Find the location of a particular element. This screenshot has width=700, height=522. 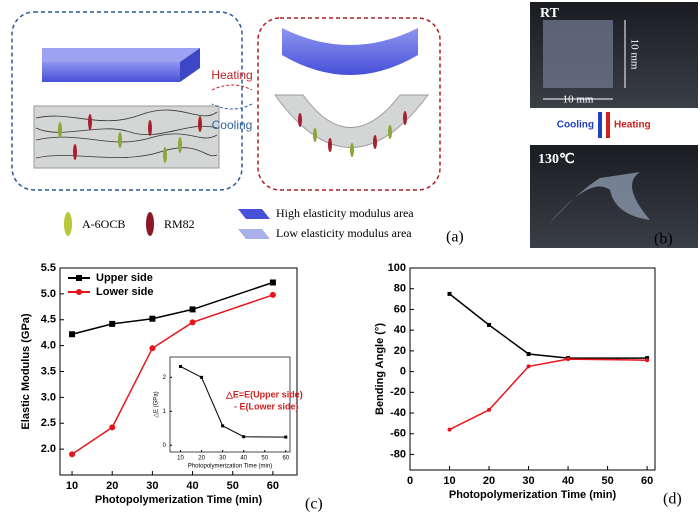

film is located at coordinates (578, 54).